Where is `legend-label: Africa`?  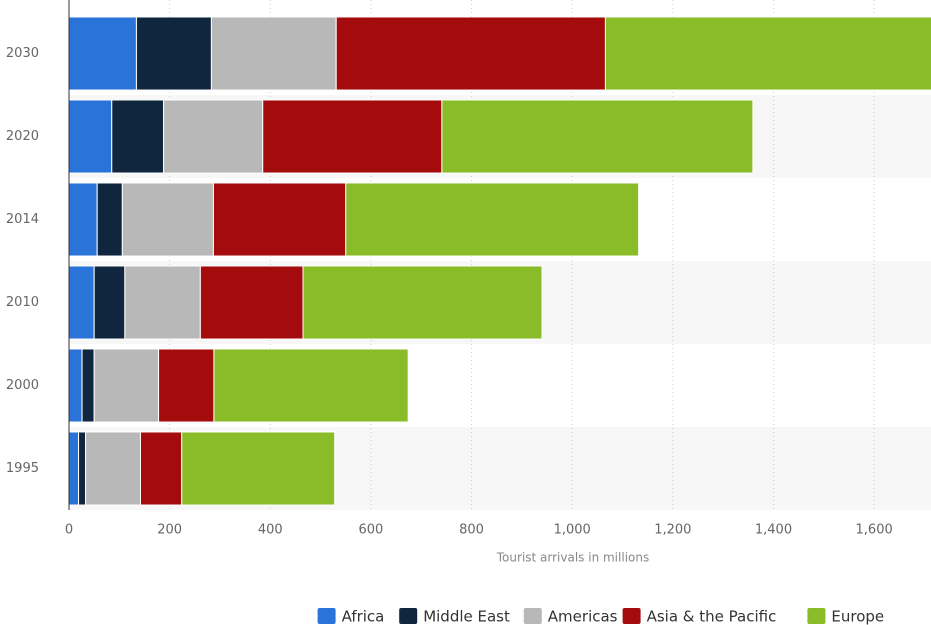 legend-label: Africa is located at coordinates (363, 616).